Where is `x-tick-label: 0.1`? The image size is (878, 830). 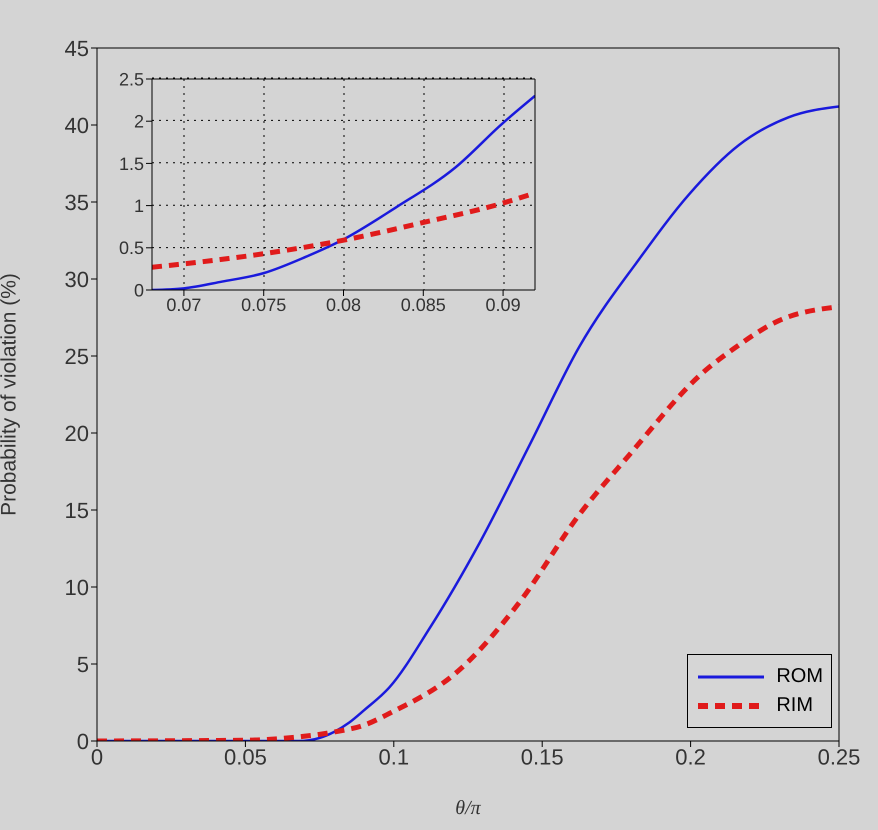 x-tick-label: 0.1 is located at coordinates (394, 757).